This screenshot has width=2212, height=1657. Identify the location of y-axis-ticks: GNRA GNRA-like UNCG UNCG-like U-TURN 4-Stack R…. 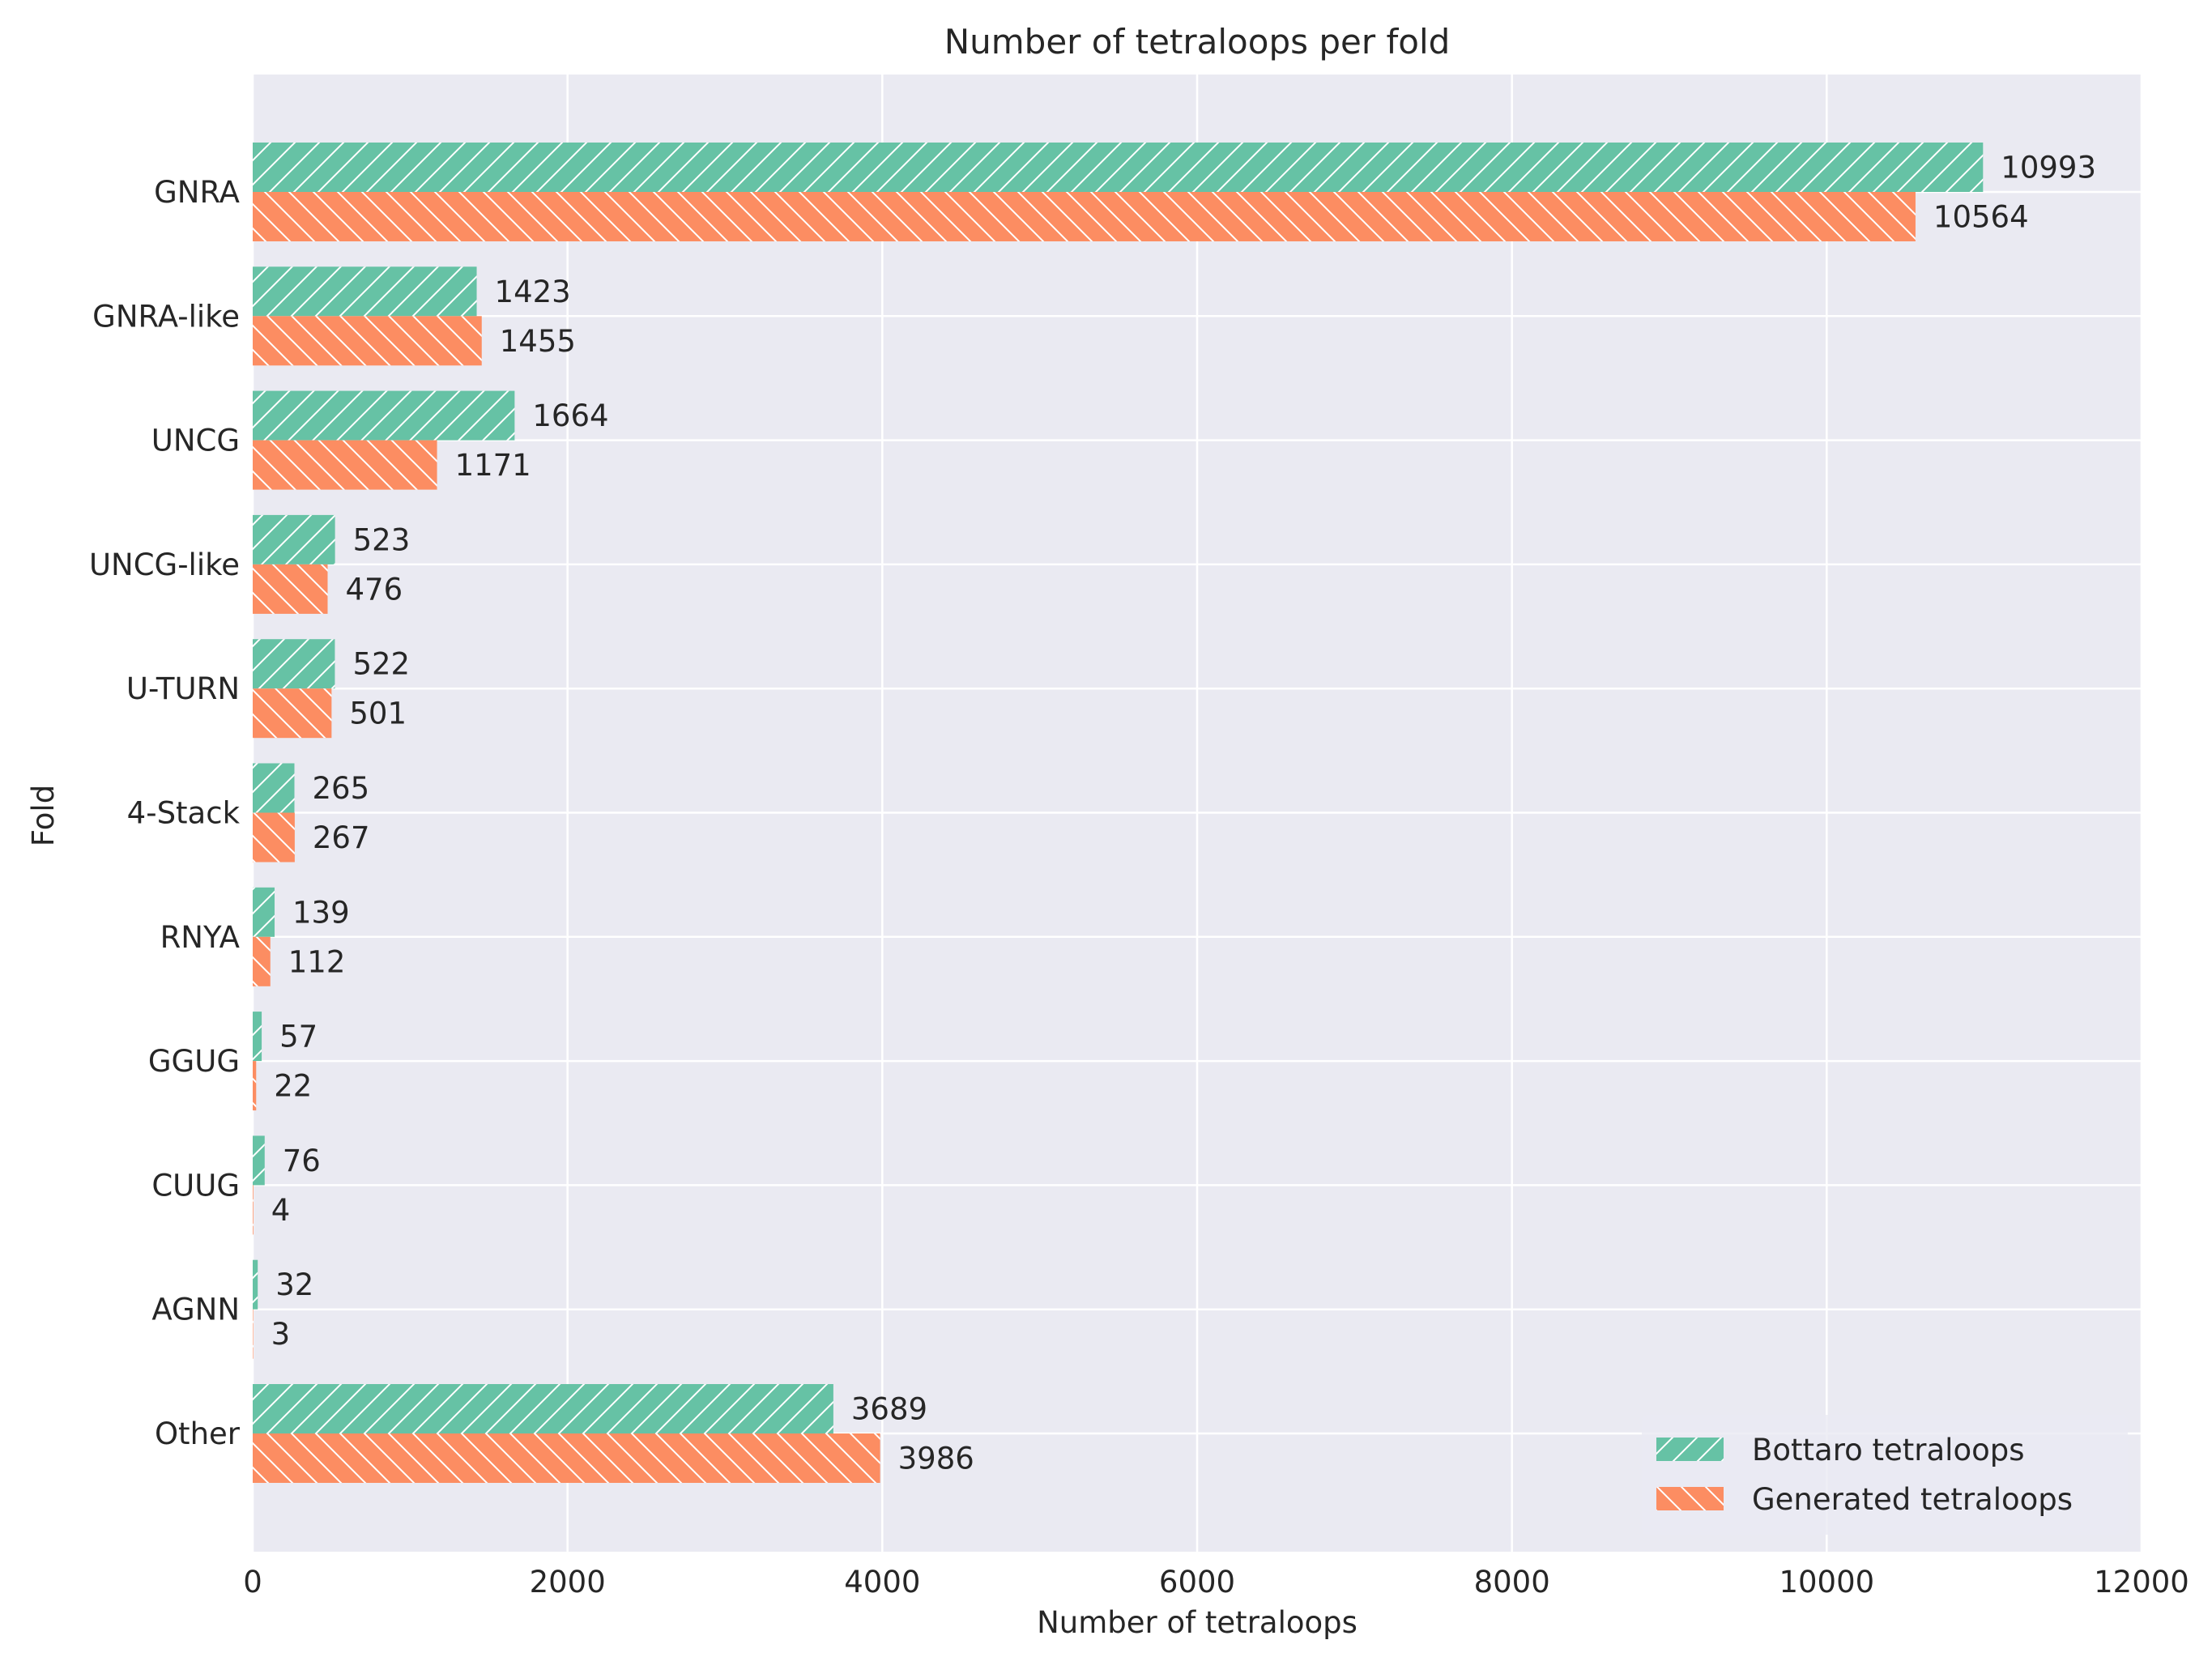
(165, 813).